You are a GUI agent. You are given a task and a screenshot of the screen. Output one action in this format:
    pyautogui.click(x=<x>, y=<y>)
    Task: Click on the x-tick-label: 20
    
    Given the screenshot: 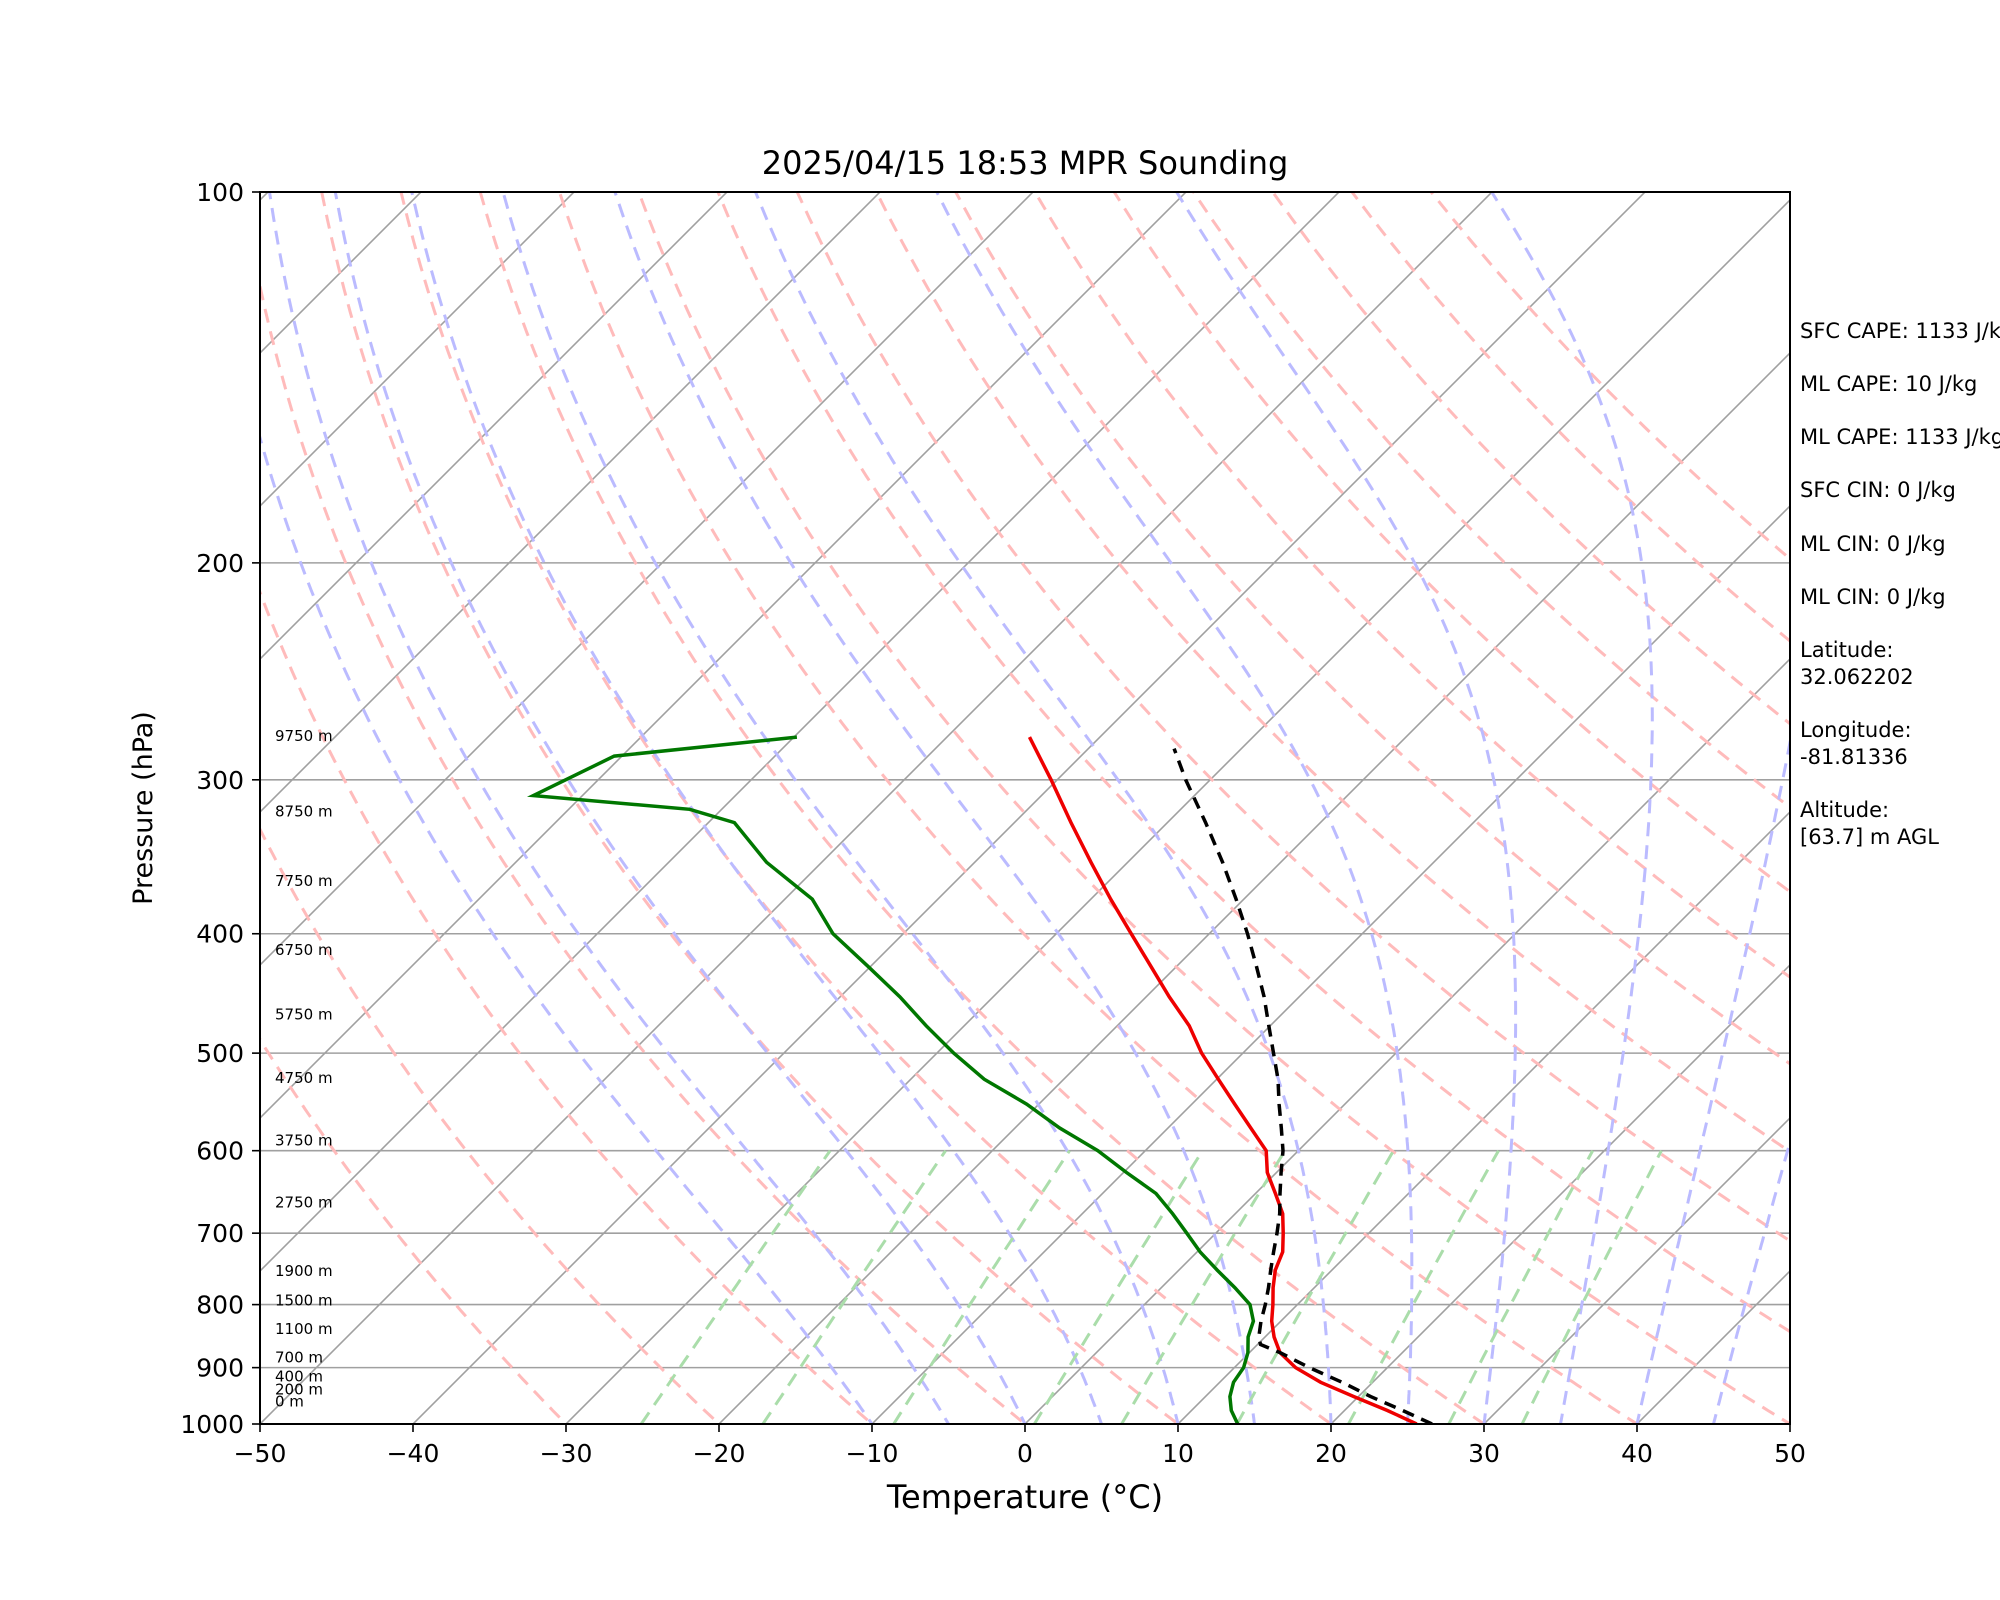 What is the action you would take?
    pyautogui.click(x=1331, y=1453)
    